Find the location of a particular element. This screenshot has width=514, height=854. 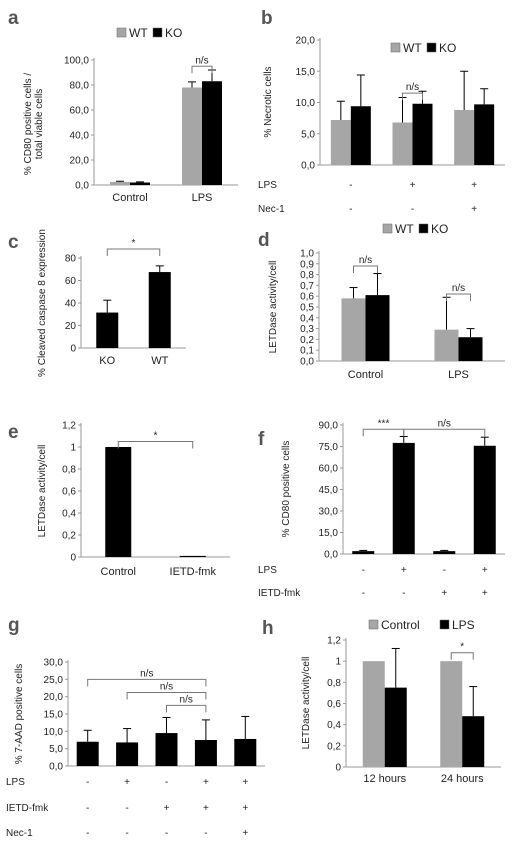

y-tick-label-d: 0,2 is located at coordinates (307, 340).